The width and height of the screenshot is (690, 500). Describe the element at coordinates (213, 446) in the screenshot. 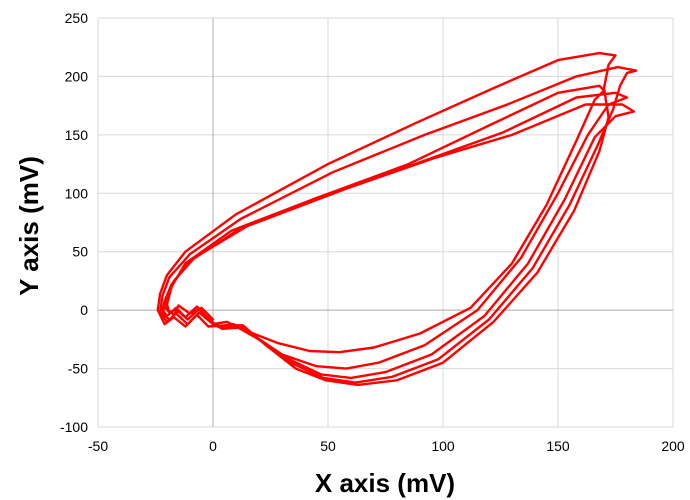

I see `x-tick-label: 0` at that location.